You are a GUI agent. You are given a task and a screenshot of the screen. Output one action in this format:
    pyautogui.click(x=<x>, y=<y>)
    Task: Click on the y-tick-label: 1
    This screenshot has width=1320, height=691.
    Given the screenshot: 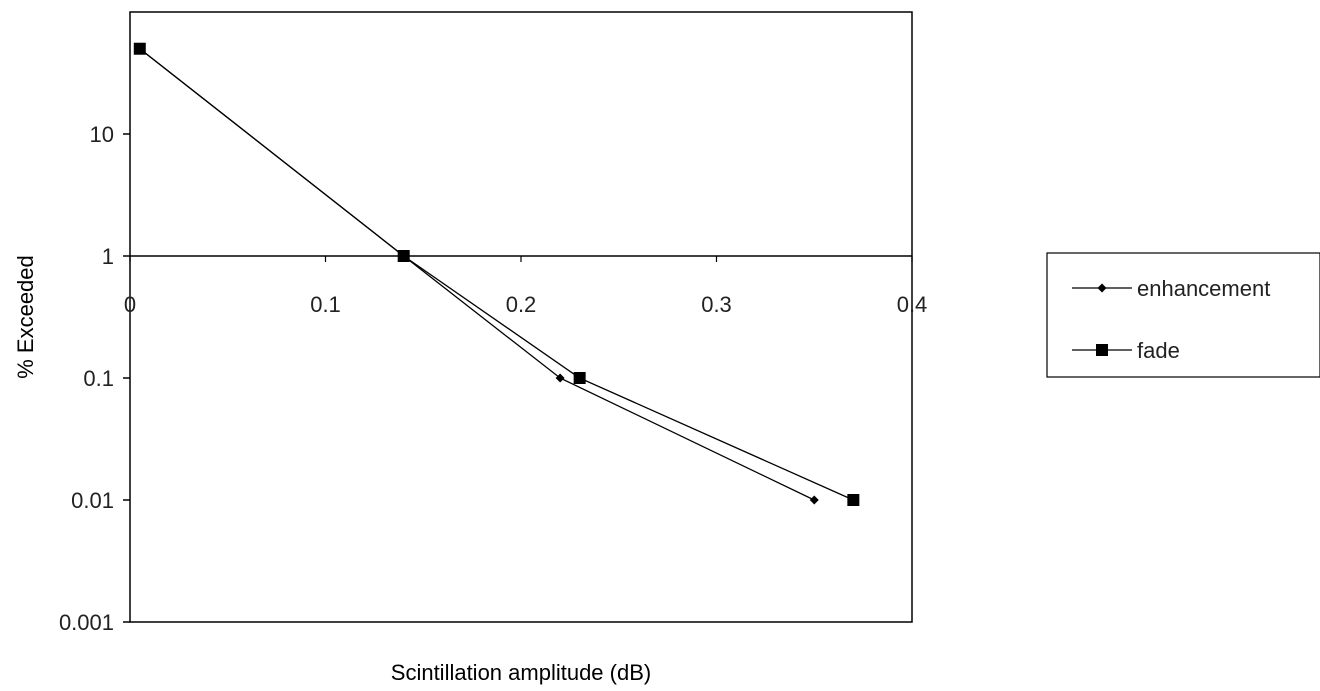 What is the action you would take?
    pyautogui.click(x=108, y=256)
    